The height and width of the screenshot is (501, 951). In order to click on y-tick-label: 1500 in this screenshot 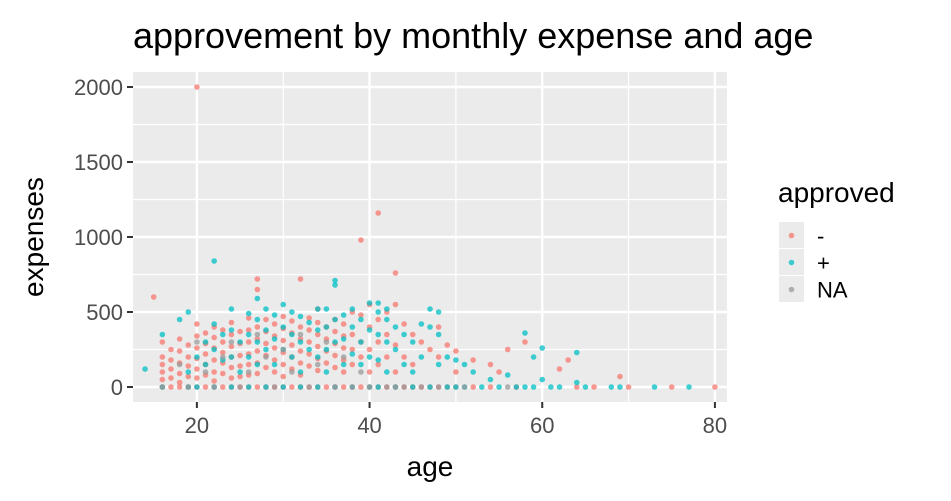, I will do `click(98, 162)`.